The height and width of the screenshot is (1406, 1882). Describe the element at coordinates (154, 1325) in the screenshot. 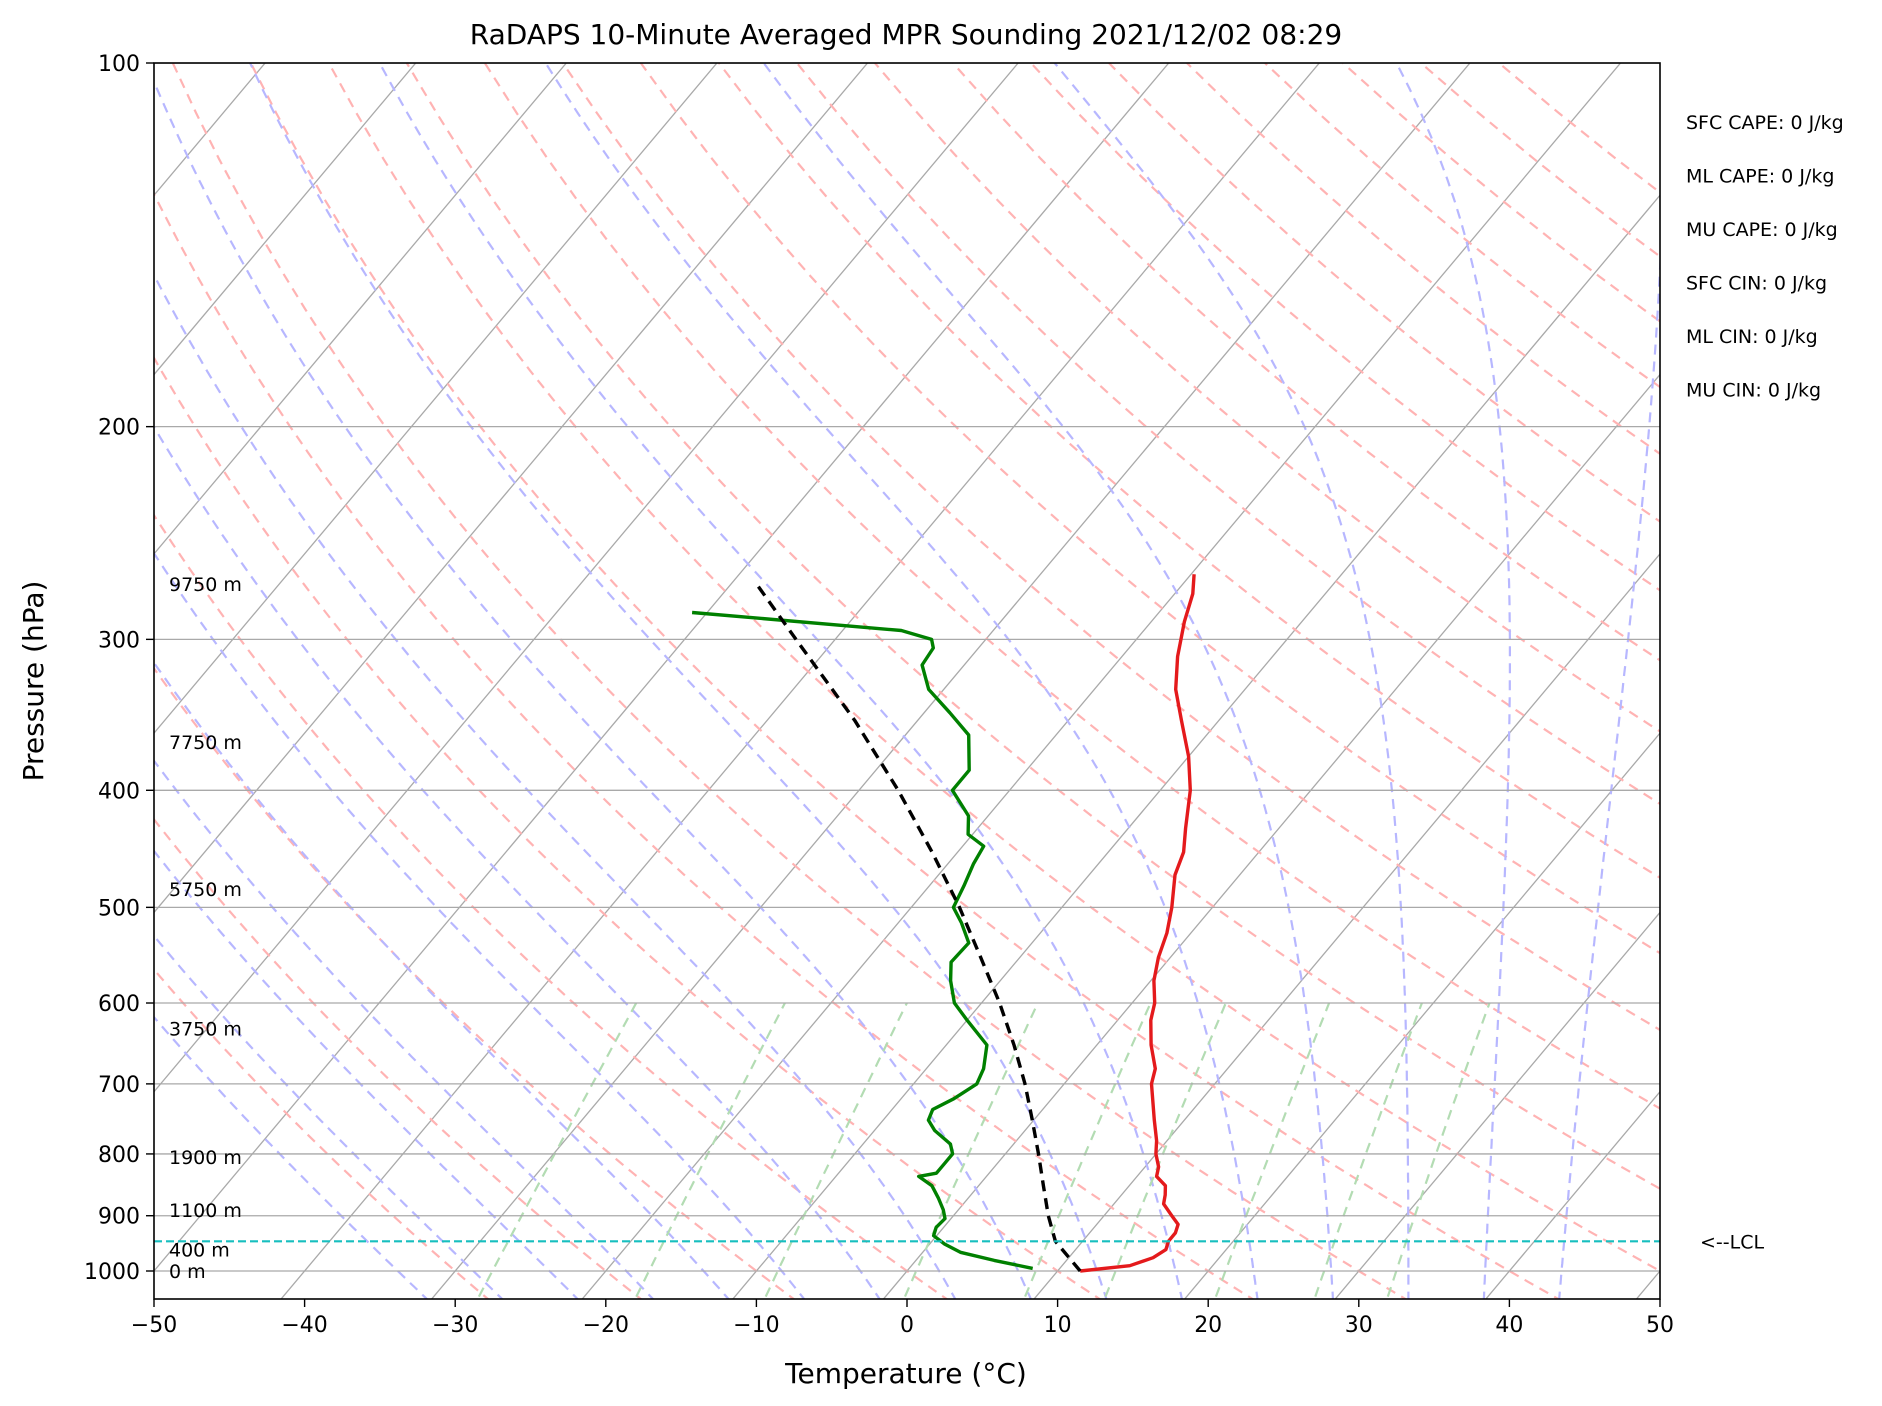

I see `x-tick-label: −50` at that location.